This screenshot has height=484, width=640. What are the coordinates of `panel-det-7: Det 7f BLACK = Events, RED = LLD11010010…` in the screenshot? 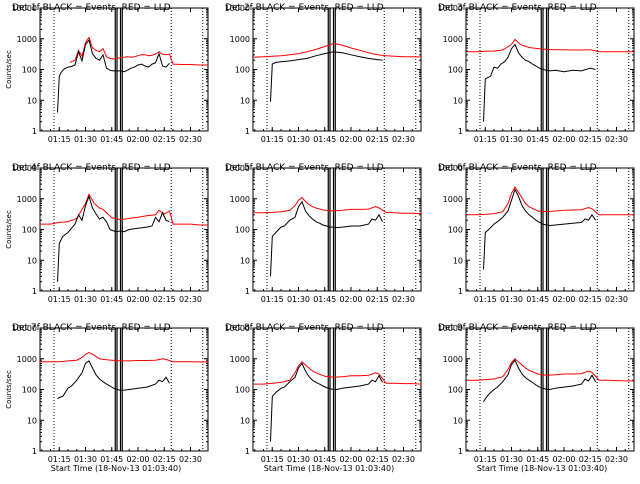 It's located at (107, 398).